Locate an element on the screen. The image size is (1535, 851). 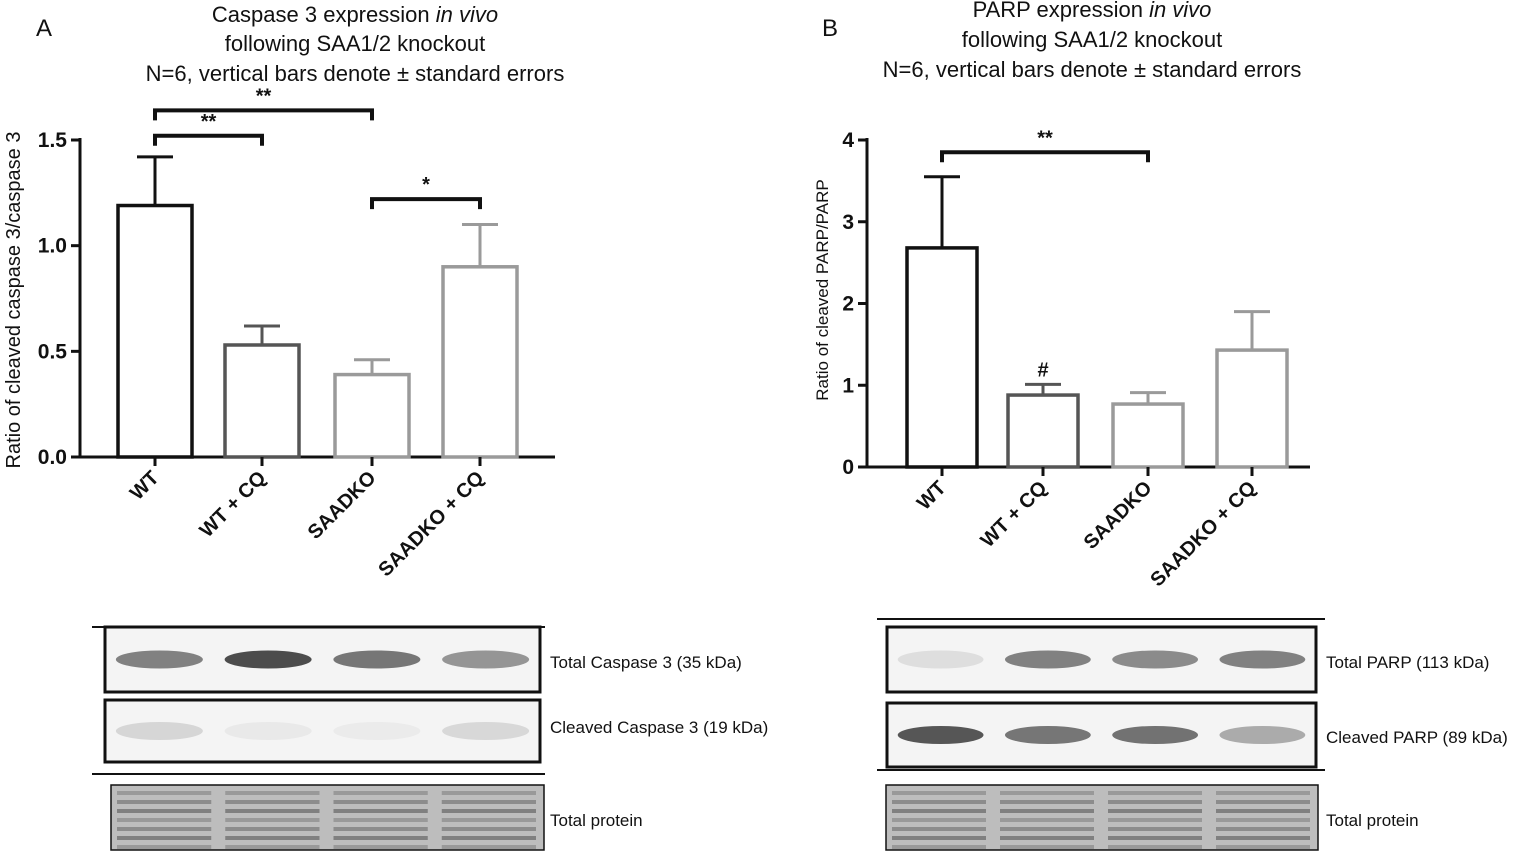
panel-label: A is located at coordinates (44, 28).